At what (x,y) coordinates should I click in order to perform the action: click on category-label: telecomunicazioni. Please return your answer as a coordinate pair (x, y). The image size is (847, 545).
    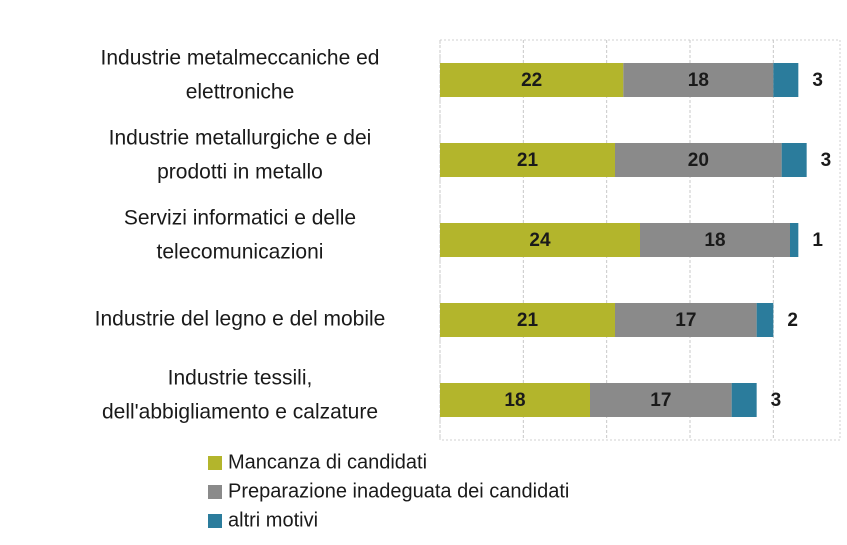
    Looking at the image, I should click on (240, 252).